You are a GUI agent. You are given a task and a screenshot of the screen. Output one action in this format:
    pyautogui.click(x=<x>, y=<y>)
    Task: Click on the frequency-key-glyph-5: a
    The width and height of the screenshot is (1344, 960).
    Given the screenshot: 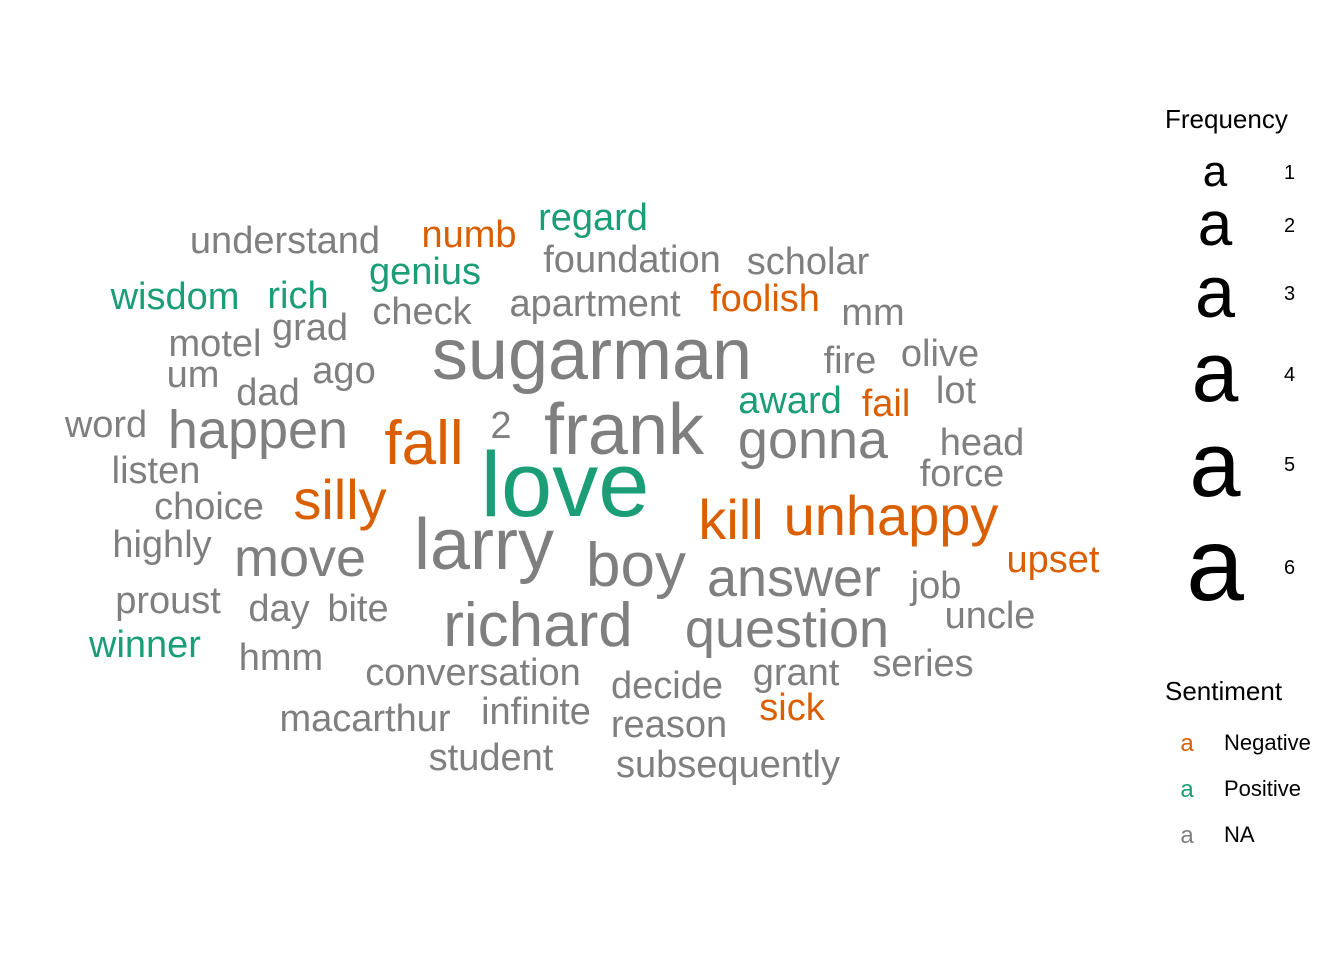 What is the action you would take?
    pyautogui.click(x=1215, y=465)
    